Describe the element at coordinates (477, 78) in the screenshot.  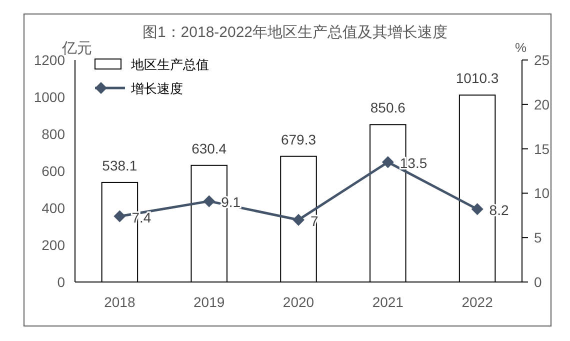
I see `data-label: 1010.3` at that location.